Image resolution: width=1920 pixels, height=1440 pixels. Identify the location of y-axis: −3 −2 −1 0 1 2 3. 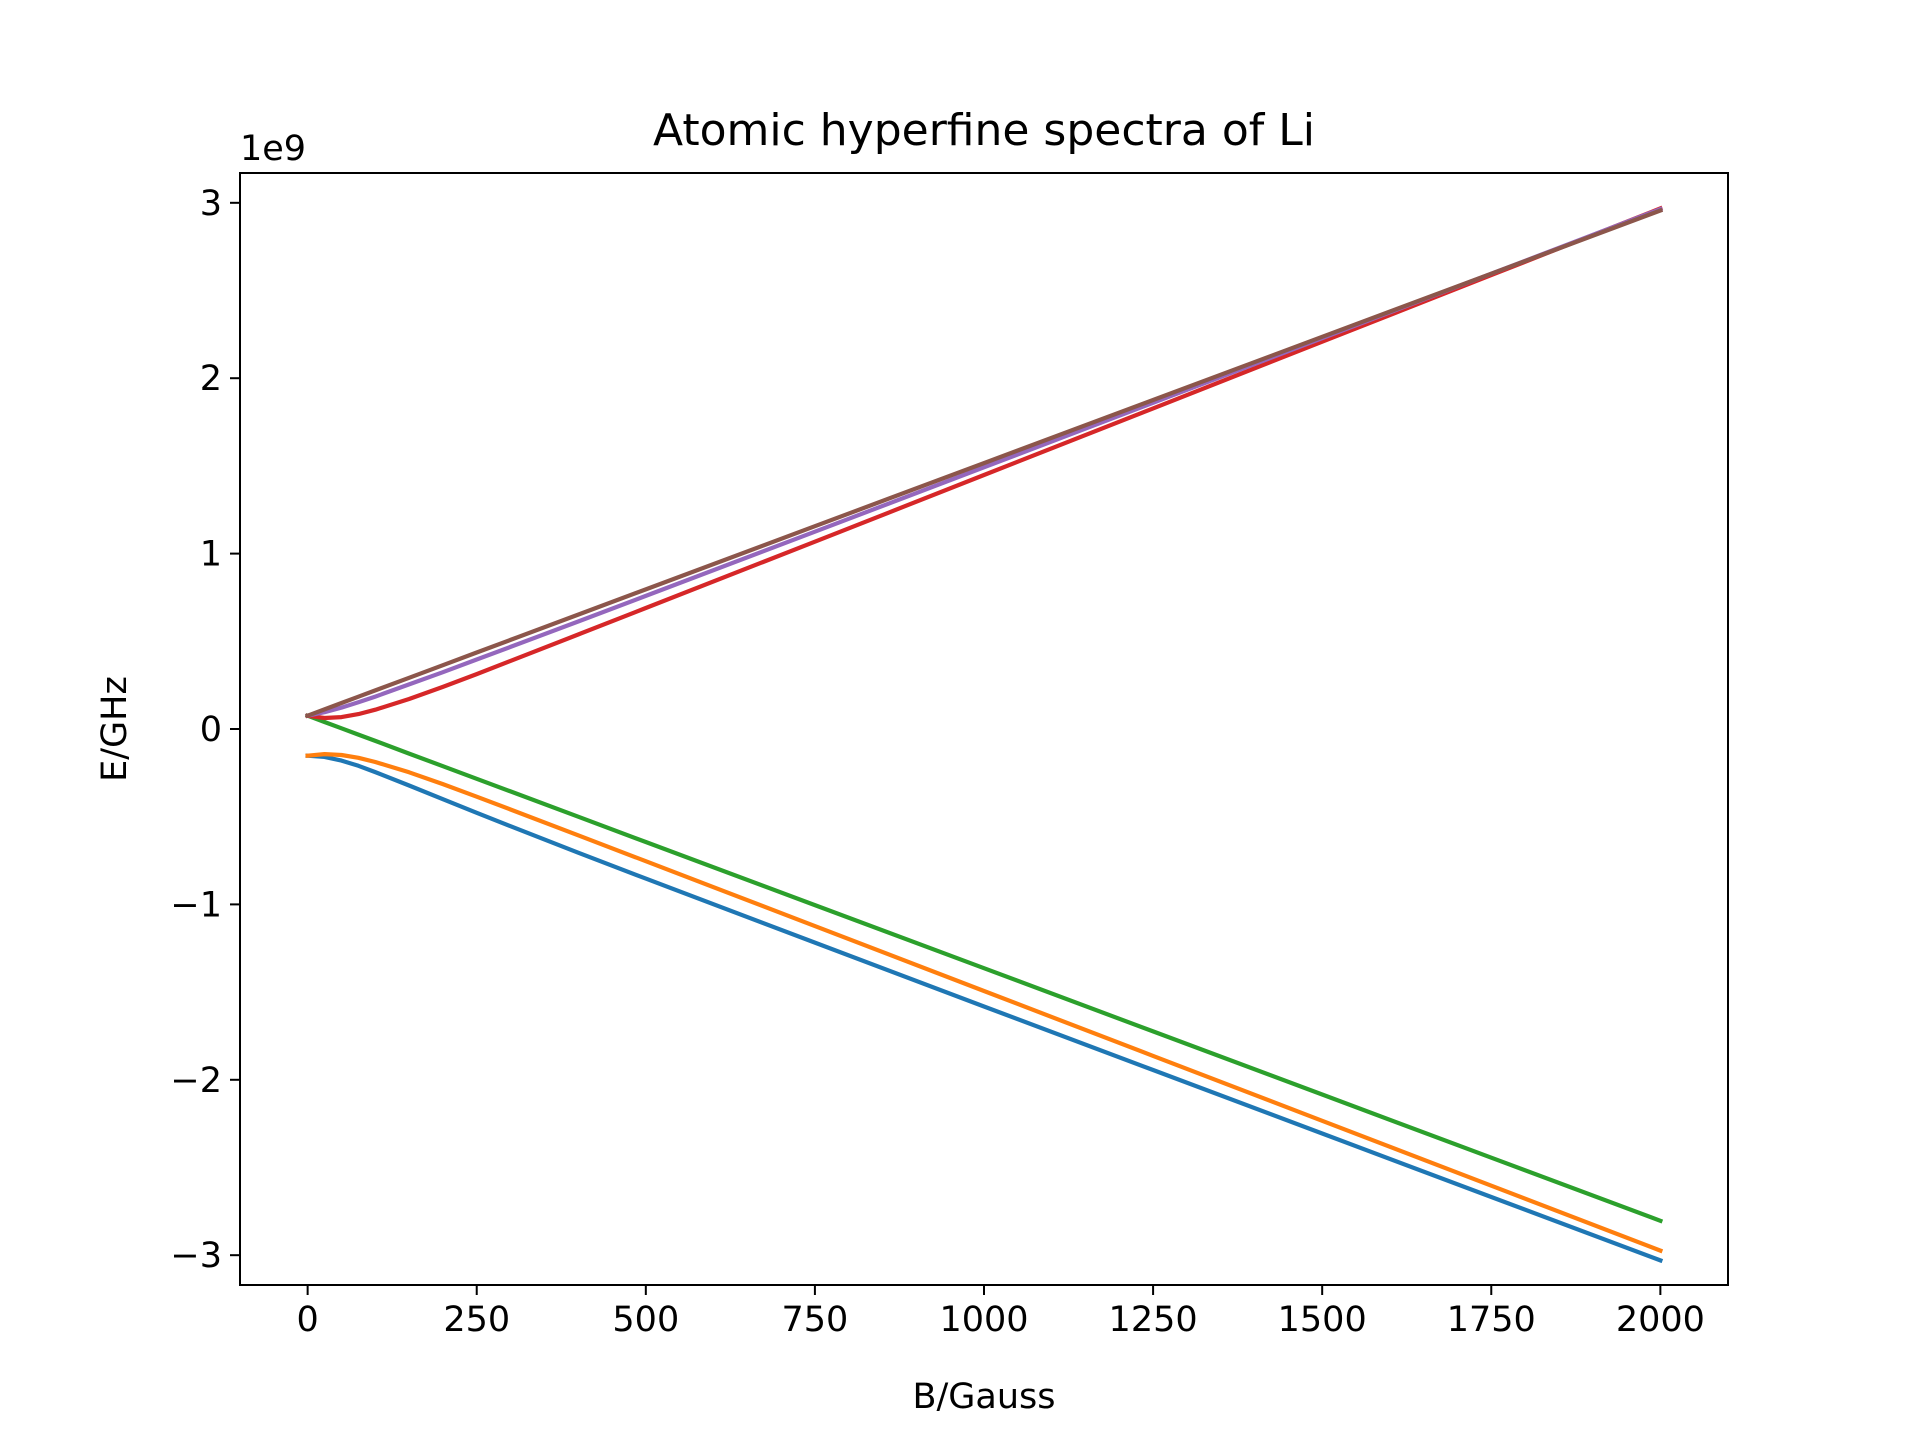
(205, 730).